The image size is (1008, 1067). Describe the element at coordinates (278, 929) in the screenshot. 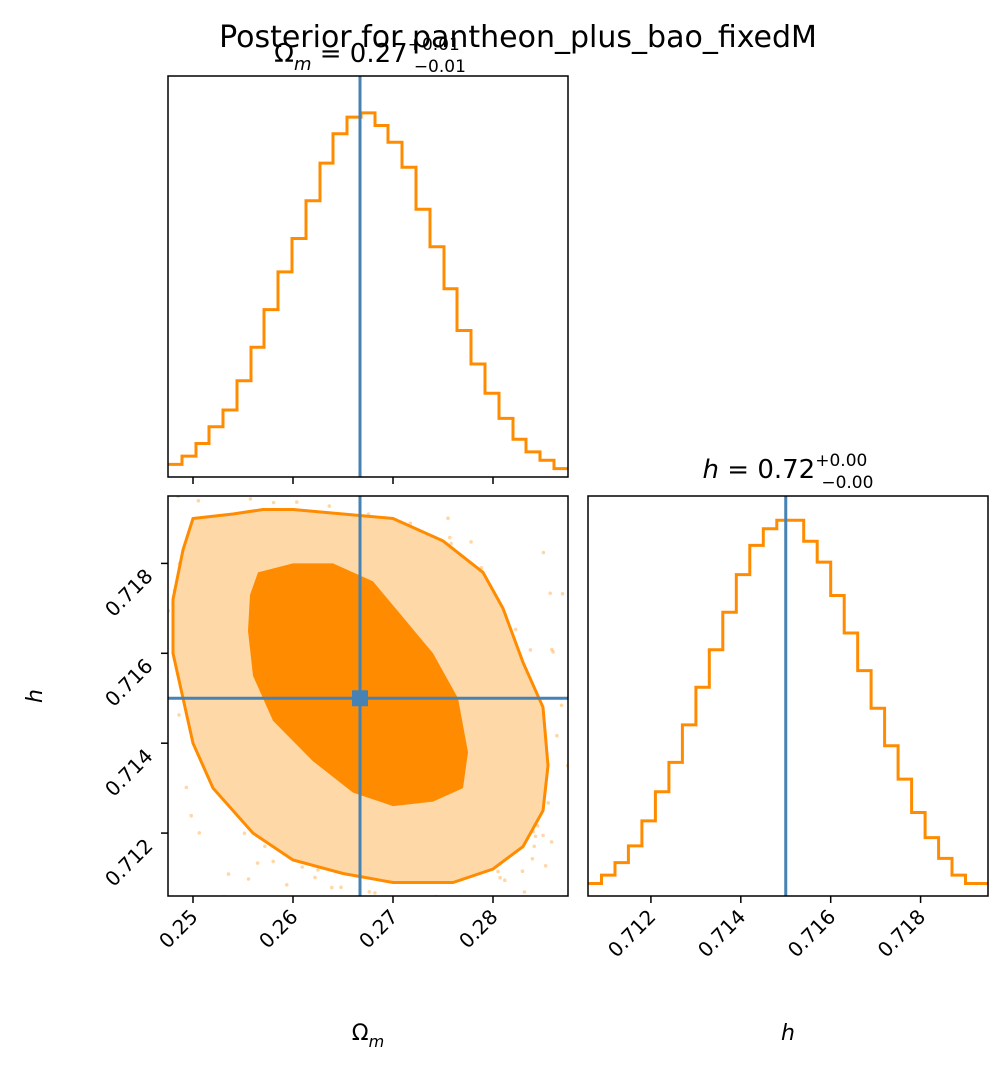

I see `joint-x-tick-label-1: 0.26` at that location.